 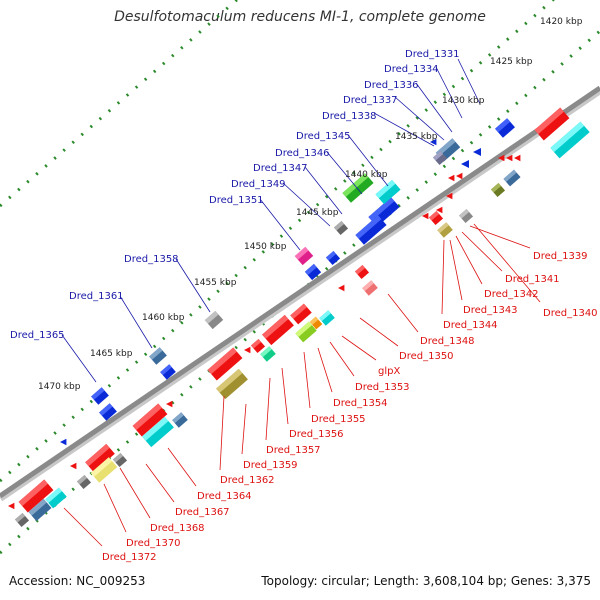 I want to click on lower-gene-label: Dred_1339, so click(x=560, y=256).